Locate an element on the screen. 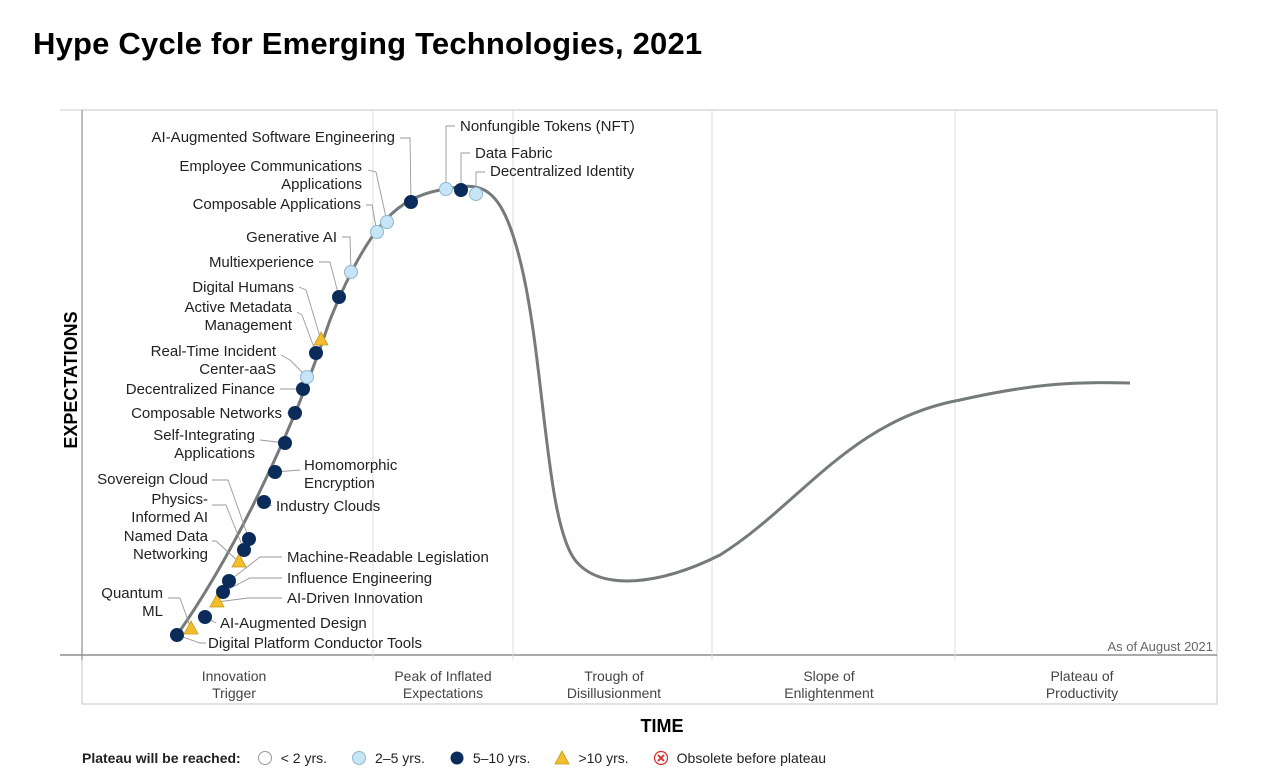  phase-label: Plateau of is located at coordinates (1081, 676).